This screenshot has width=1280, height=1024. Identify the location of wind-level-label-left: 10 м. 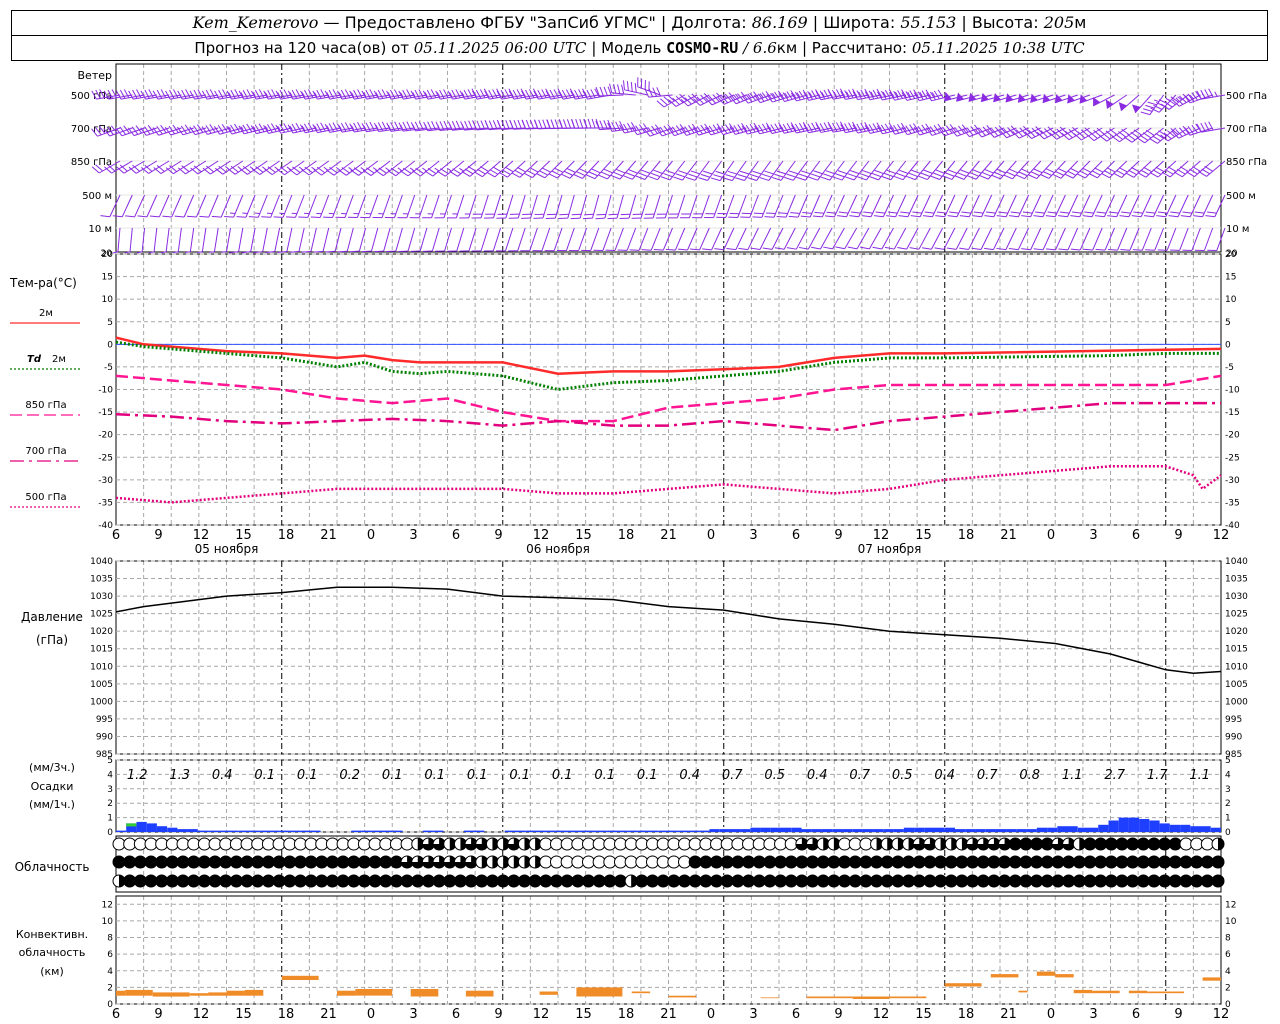
(100, 229).